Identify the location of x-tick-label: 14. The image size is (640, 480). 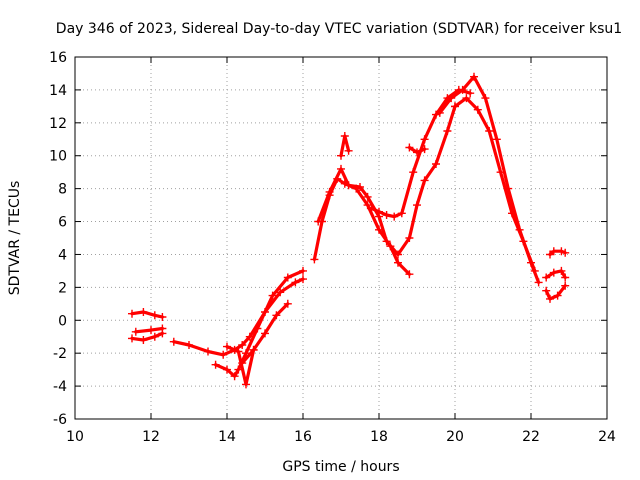
(227, 437).